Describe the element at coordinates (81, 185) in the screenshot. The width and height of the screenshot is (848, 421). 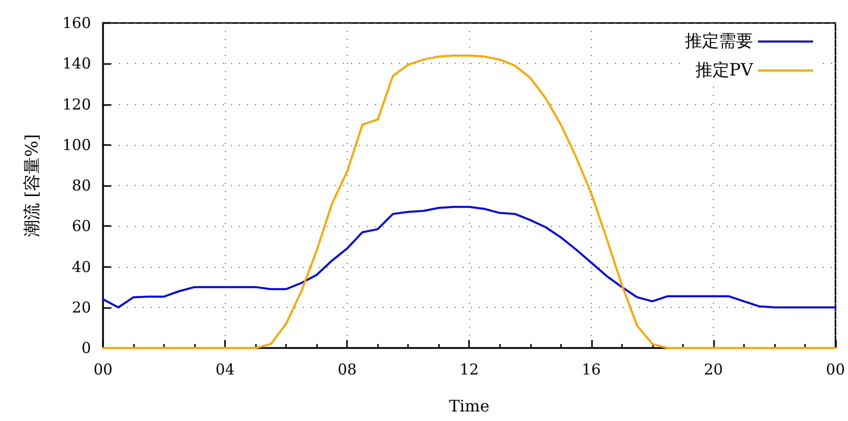
I see `y-tick-label: 80` at that location.